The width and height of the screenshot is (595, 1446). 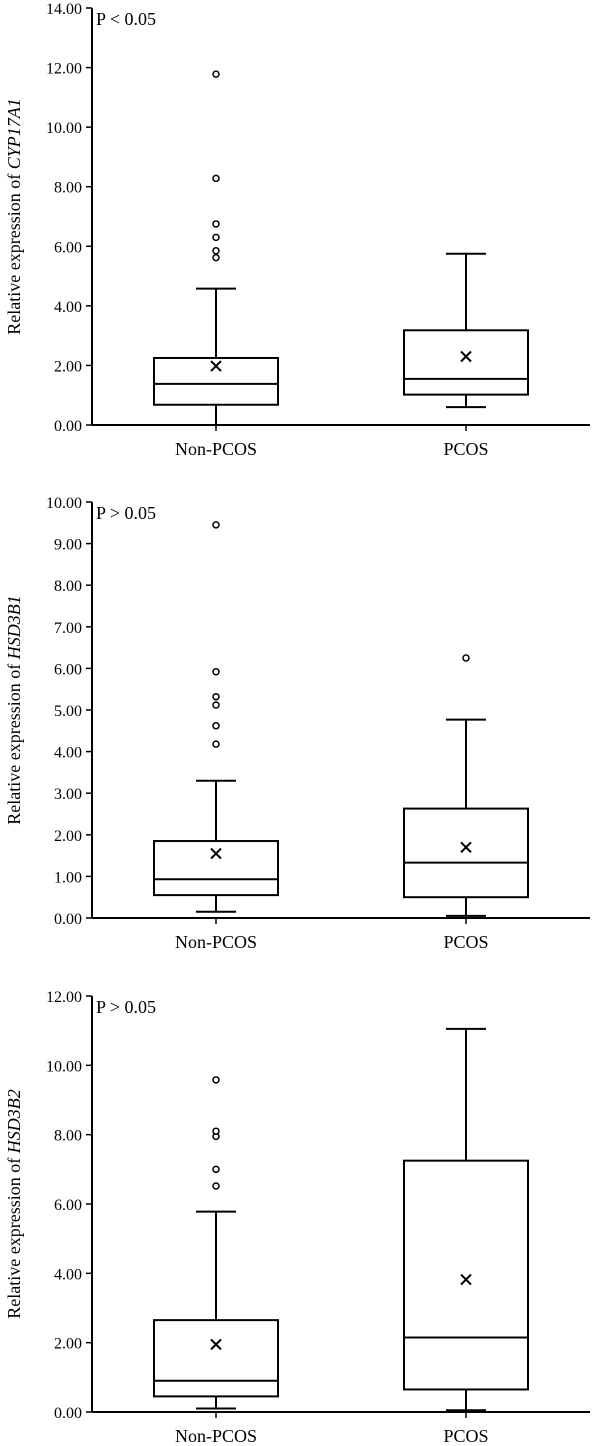 What do you see at coordinates (68, 628) in the screenshot?
I see `y-tick-label: 7.00` at bounding box center [68, 628].